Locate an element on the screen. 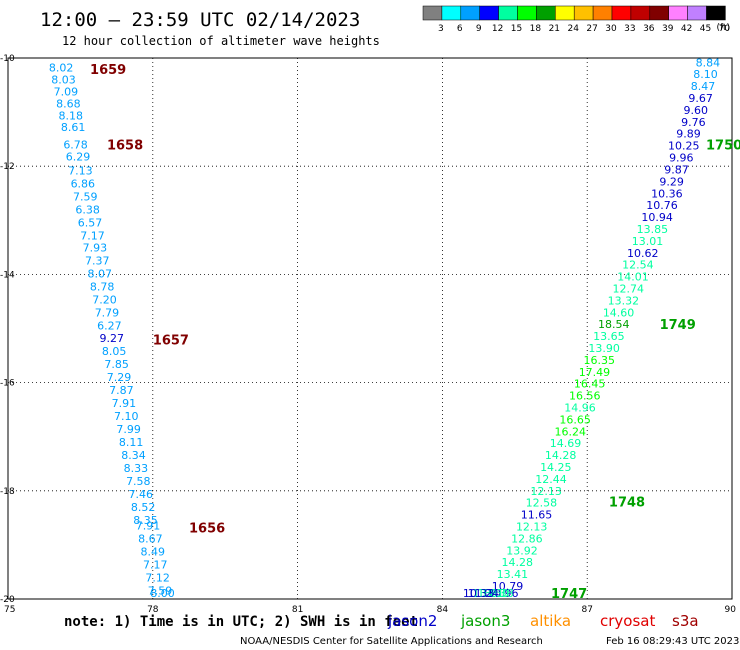  colorbar-label: 15 is located at coordinates (516, 29).